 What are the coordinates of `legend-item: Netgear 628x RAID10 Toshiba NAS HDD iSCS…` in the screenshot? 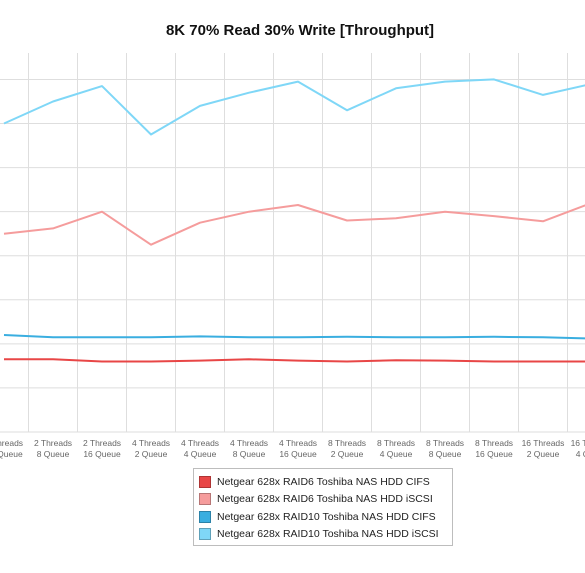 It's located at (325, 535).